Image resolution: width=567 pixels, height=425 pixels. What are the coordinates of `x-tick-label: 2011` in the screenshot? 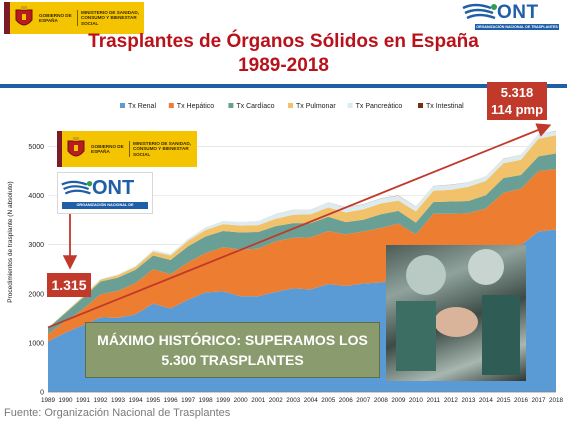 It's located at (434, 400).